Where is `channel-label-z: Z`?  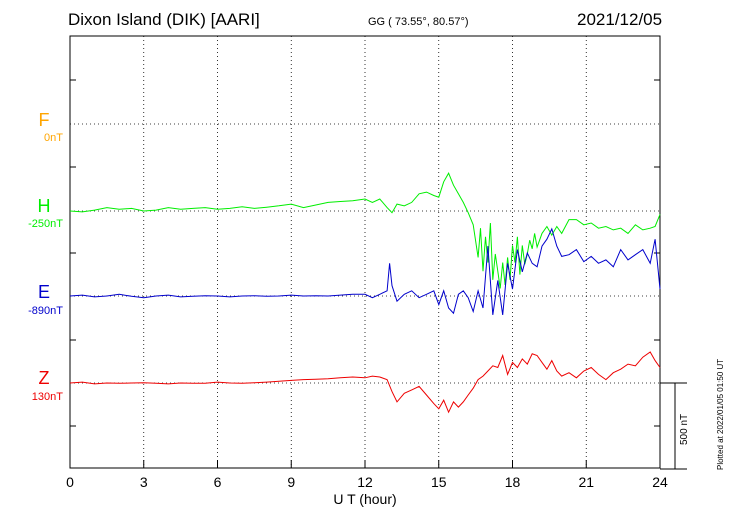 channel-label-z: Z is located at coordinates (44, 378).